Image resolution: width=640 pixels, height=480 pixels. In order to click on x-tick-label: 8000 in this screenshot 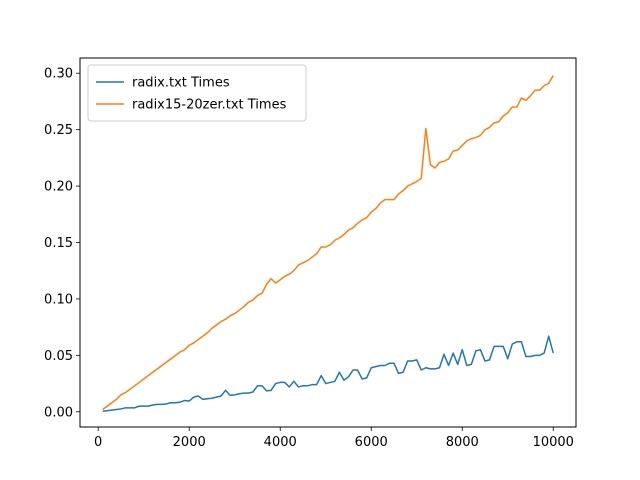, I will do `click(462, 442)`.